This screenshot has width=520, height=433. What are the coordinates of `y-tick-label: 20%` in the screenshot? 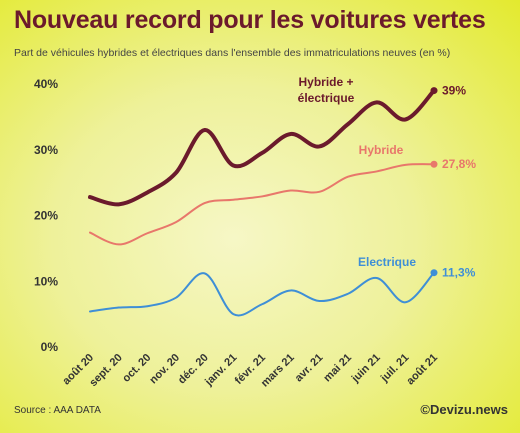 It's located at (46, 216).